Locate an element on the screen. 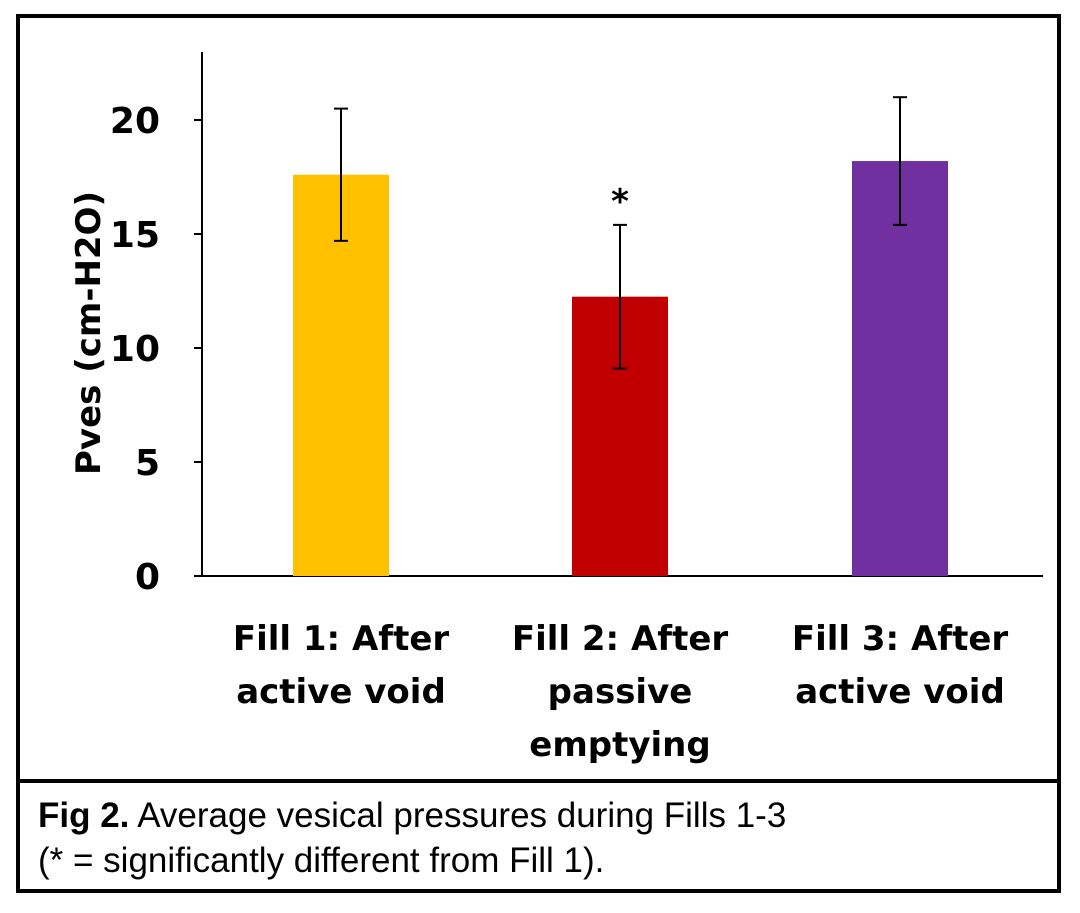 The height and width of the screenshot is (913, 1080). significance-marker-2: * is located at coordinates (620, 202).